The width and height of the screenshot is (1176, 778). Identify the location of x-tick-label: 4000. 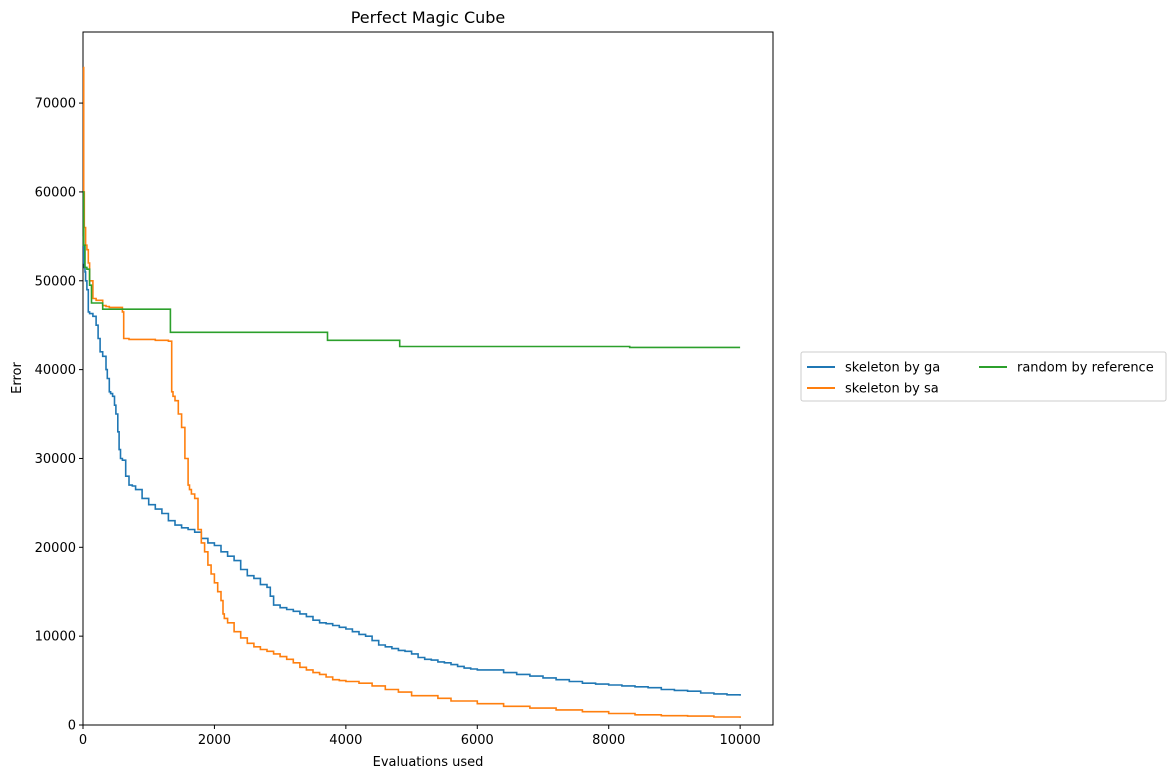
(345, 740).